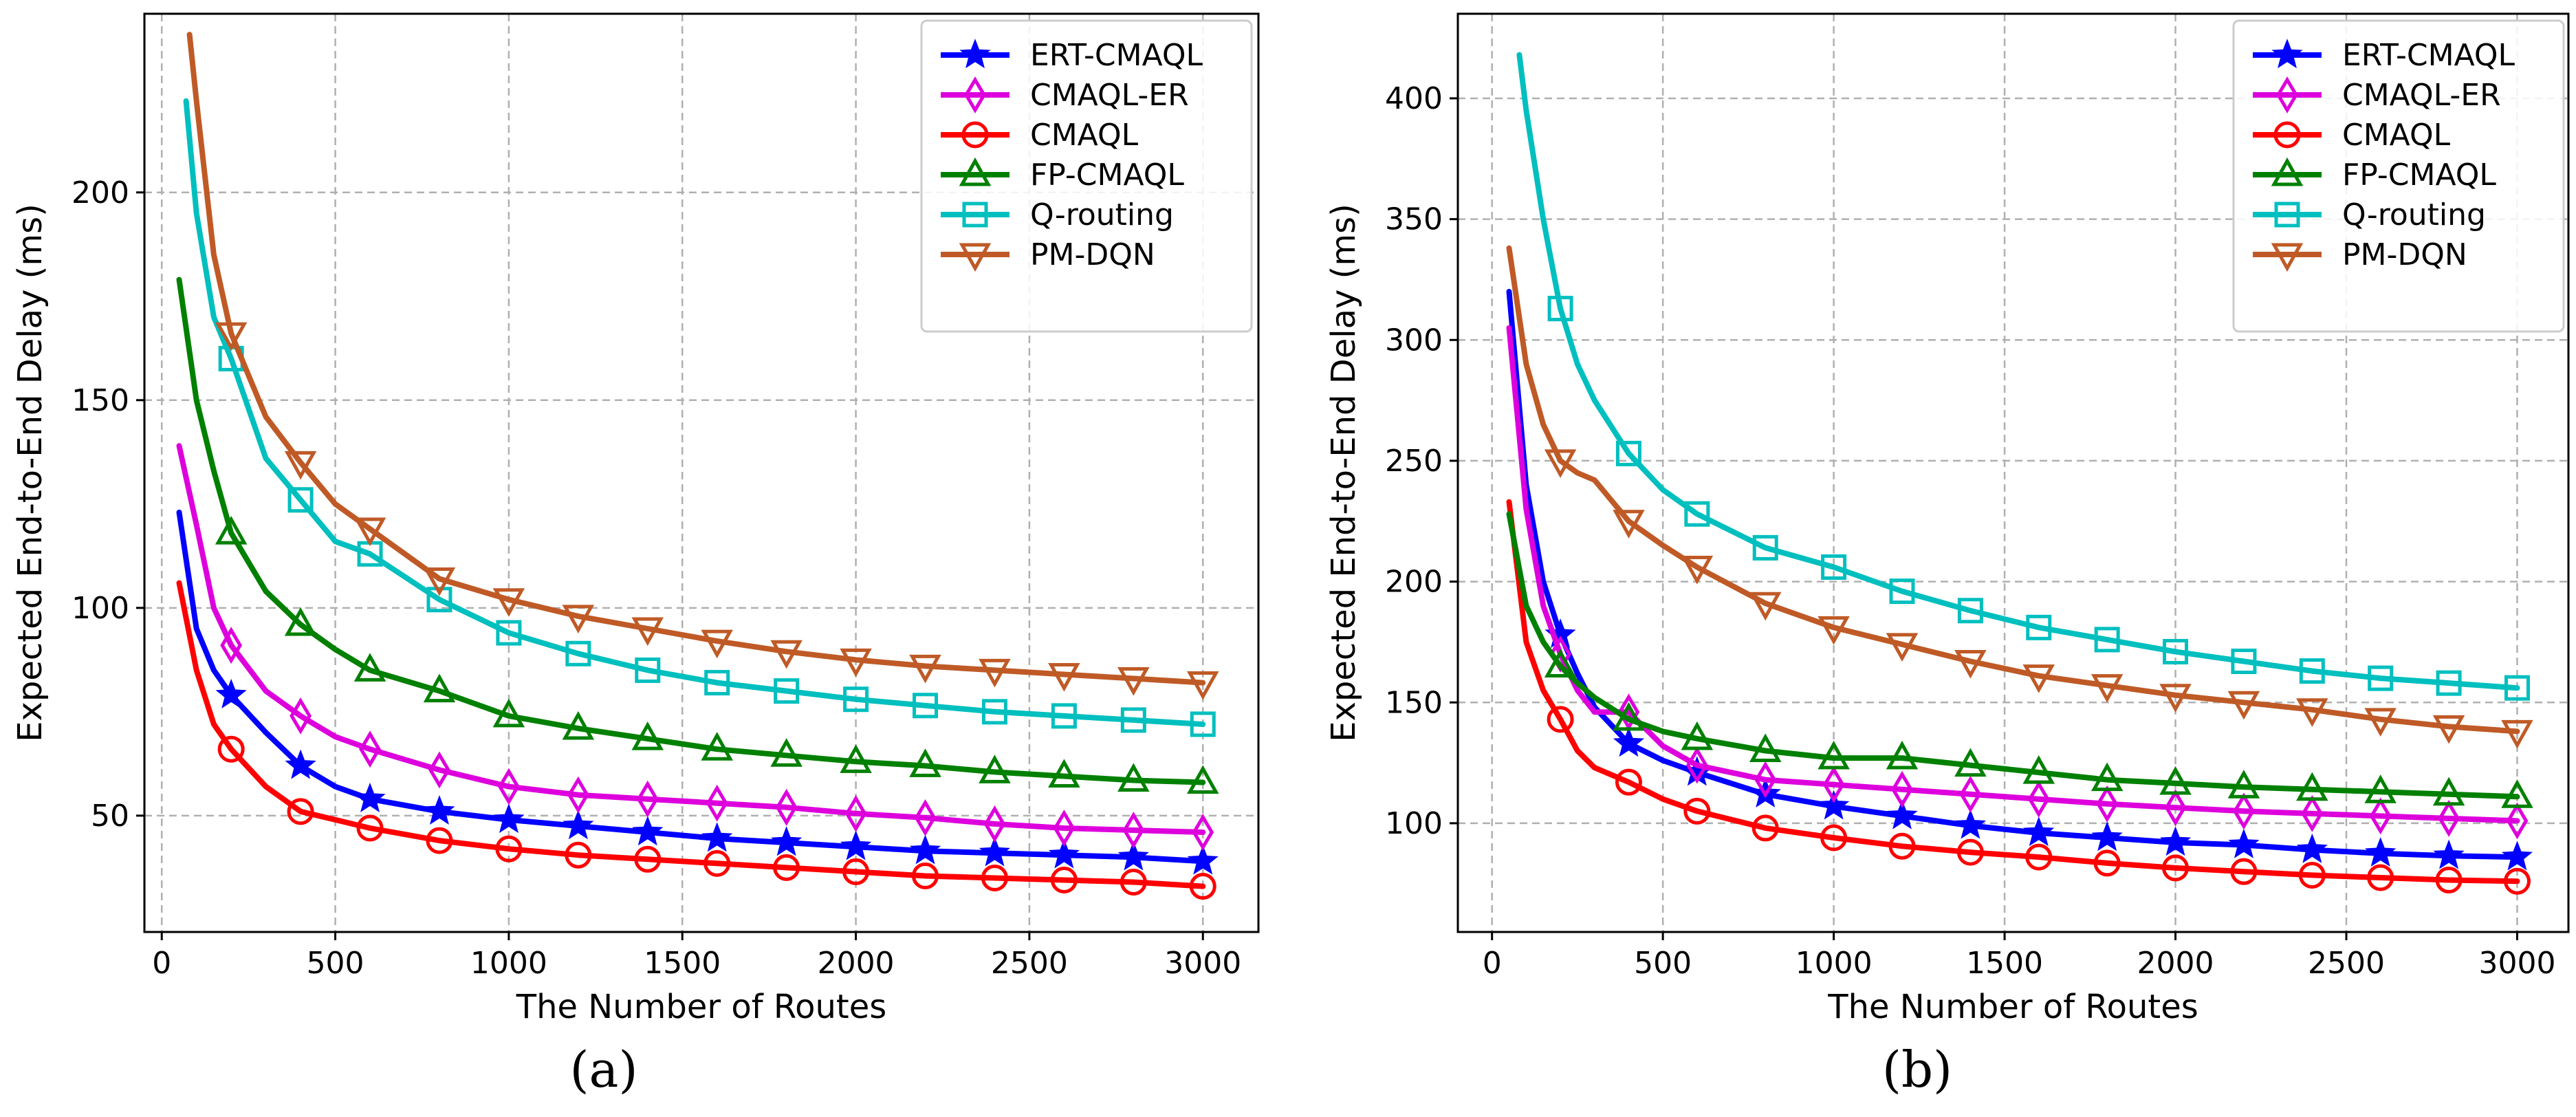  What do you see at coordinates (100, 608) in the screenshot?
I see `y-tick-label: 100` at bounding box center [100, 608].